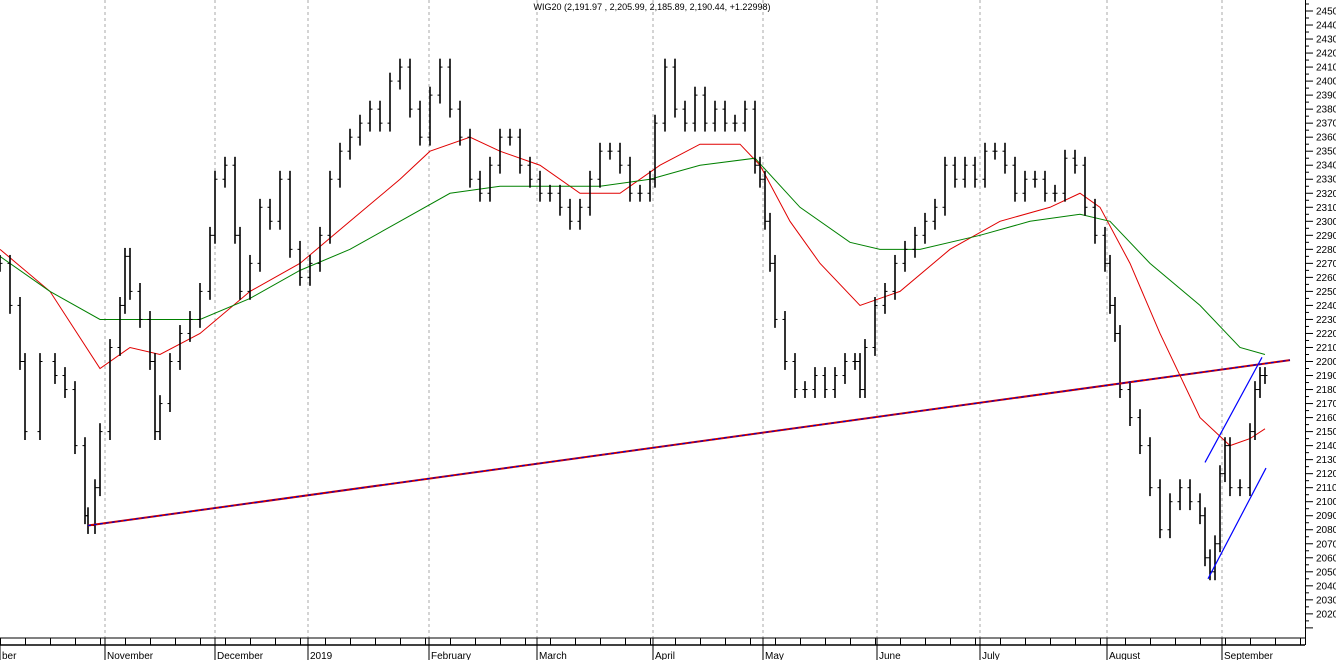 Image resolution: width=1336 pixels, height=665 pixels. What do you see at coordinates (890, 655) in the screenshot?
I see `x-tick-label: June` at bounding box center [890, 655].